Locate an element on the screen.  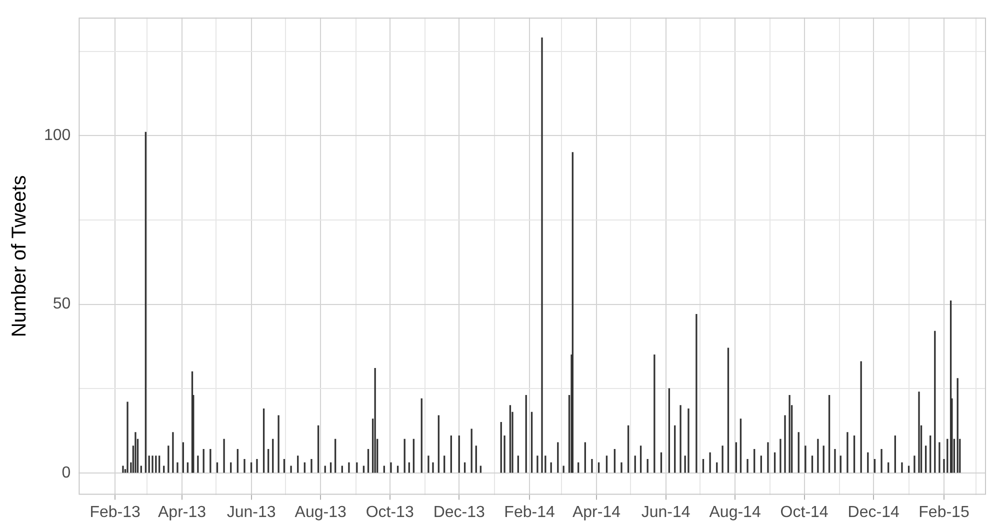
x-tick-label: Apr-13 is located at coordinates (182, 512).